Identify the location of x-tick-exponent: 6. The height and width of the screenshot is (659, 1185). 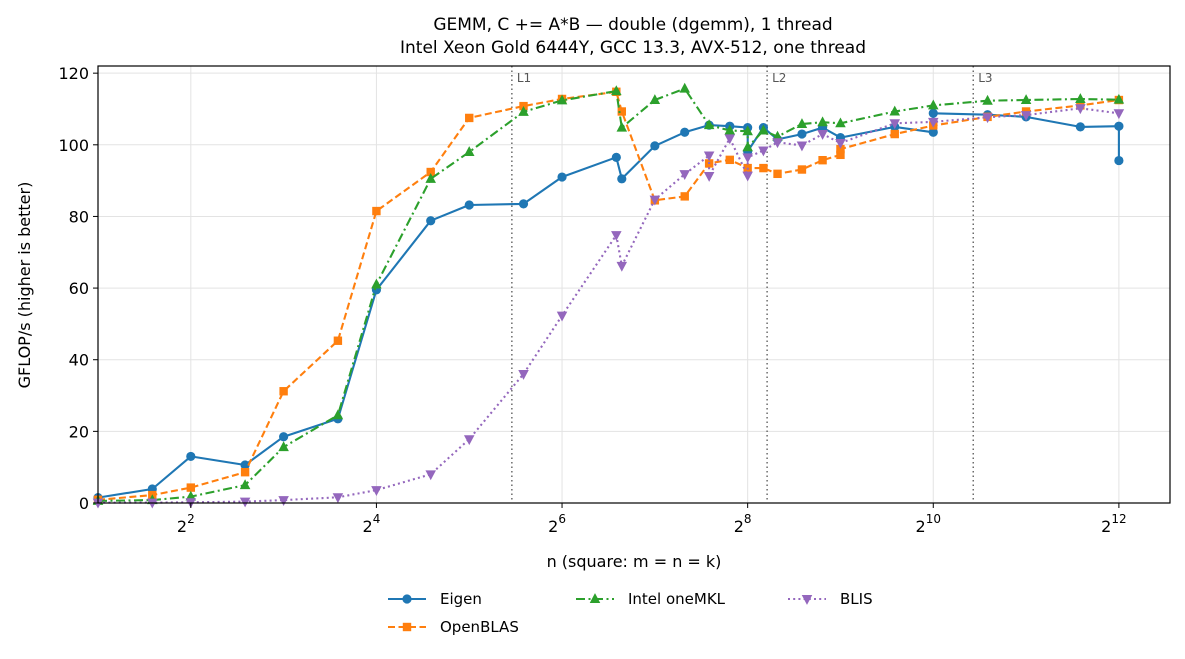
(562, 519).